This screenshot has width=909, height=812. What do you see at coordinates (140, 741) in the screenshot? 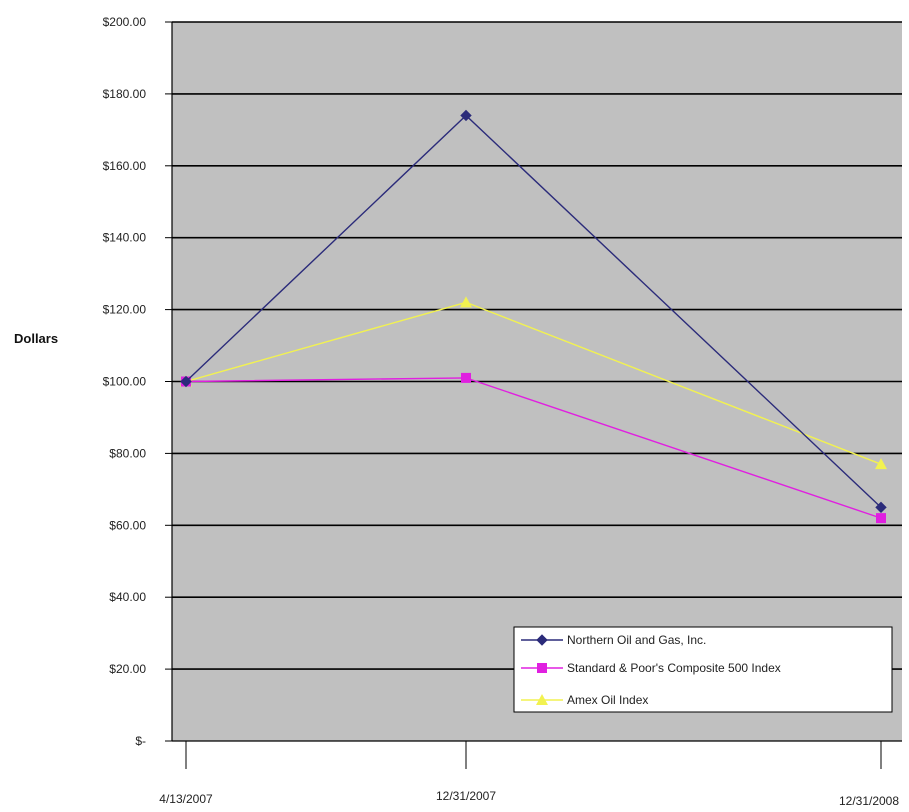
I see `y-tick-label: $-` at bounding box center [140, 741].